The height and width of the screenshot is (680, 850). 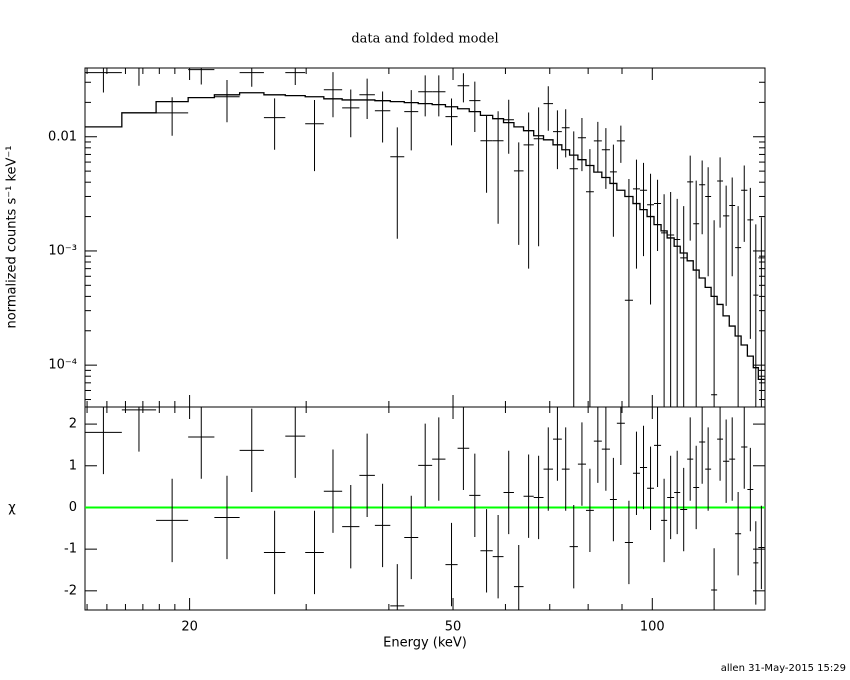 What do you see at coordinates (12, 237) in the screenshot?
I see `y-axis-label: normalized counts s⁻¹ keV⁻¹` at bounding box center [12, 237].